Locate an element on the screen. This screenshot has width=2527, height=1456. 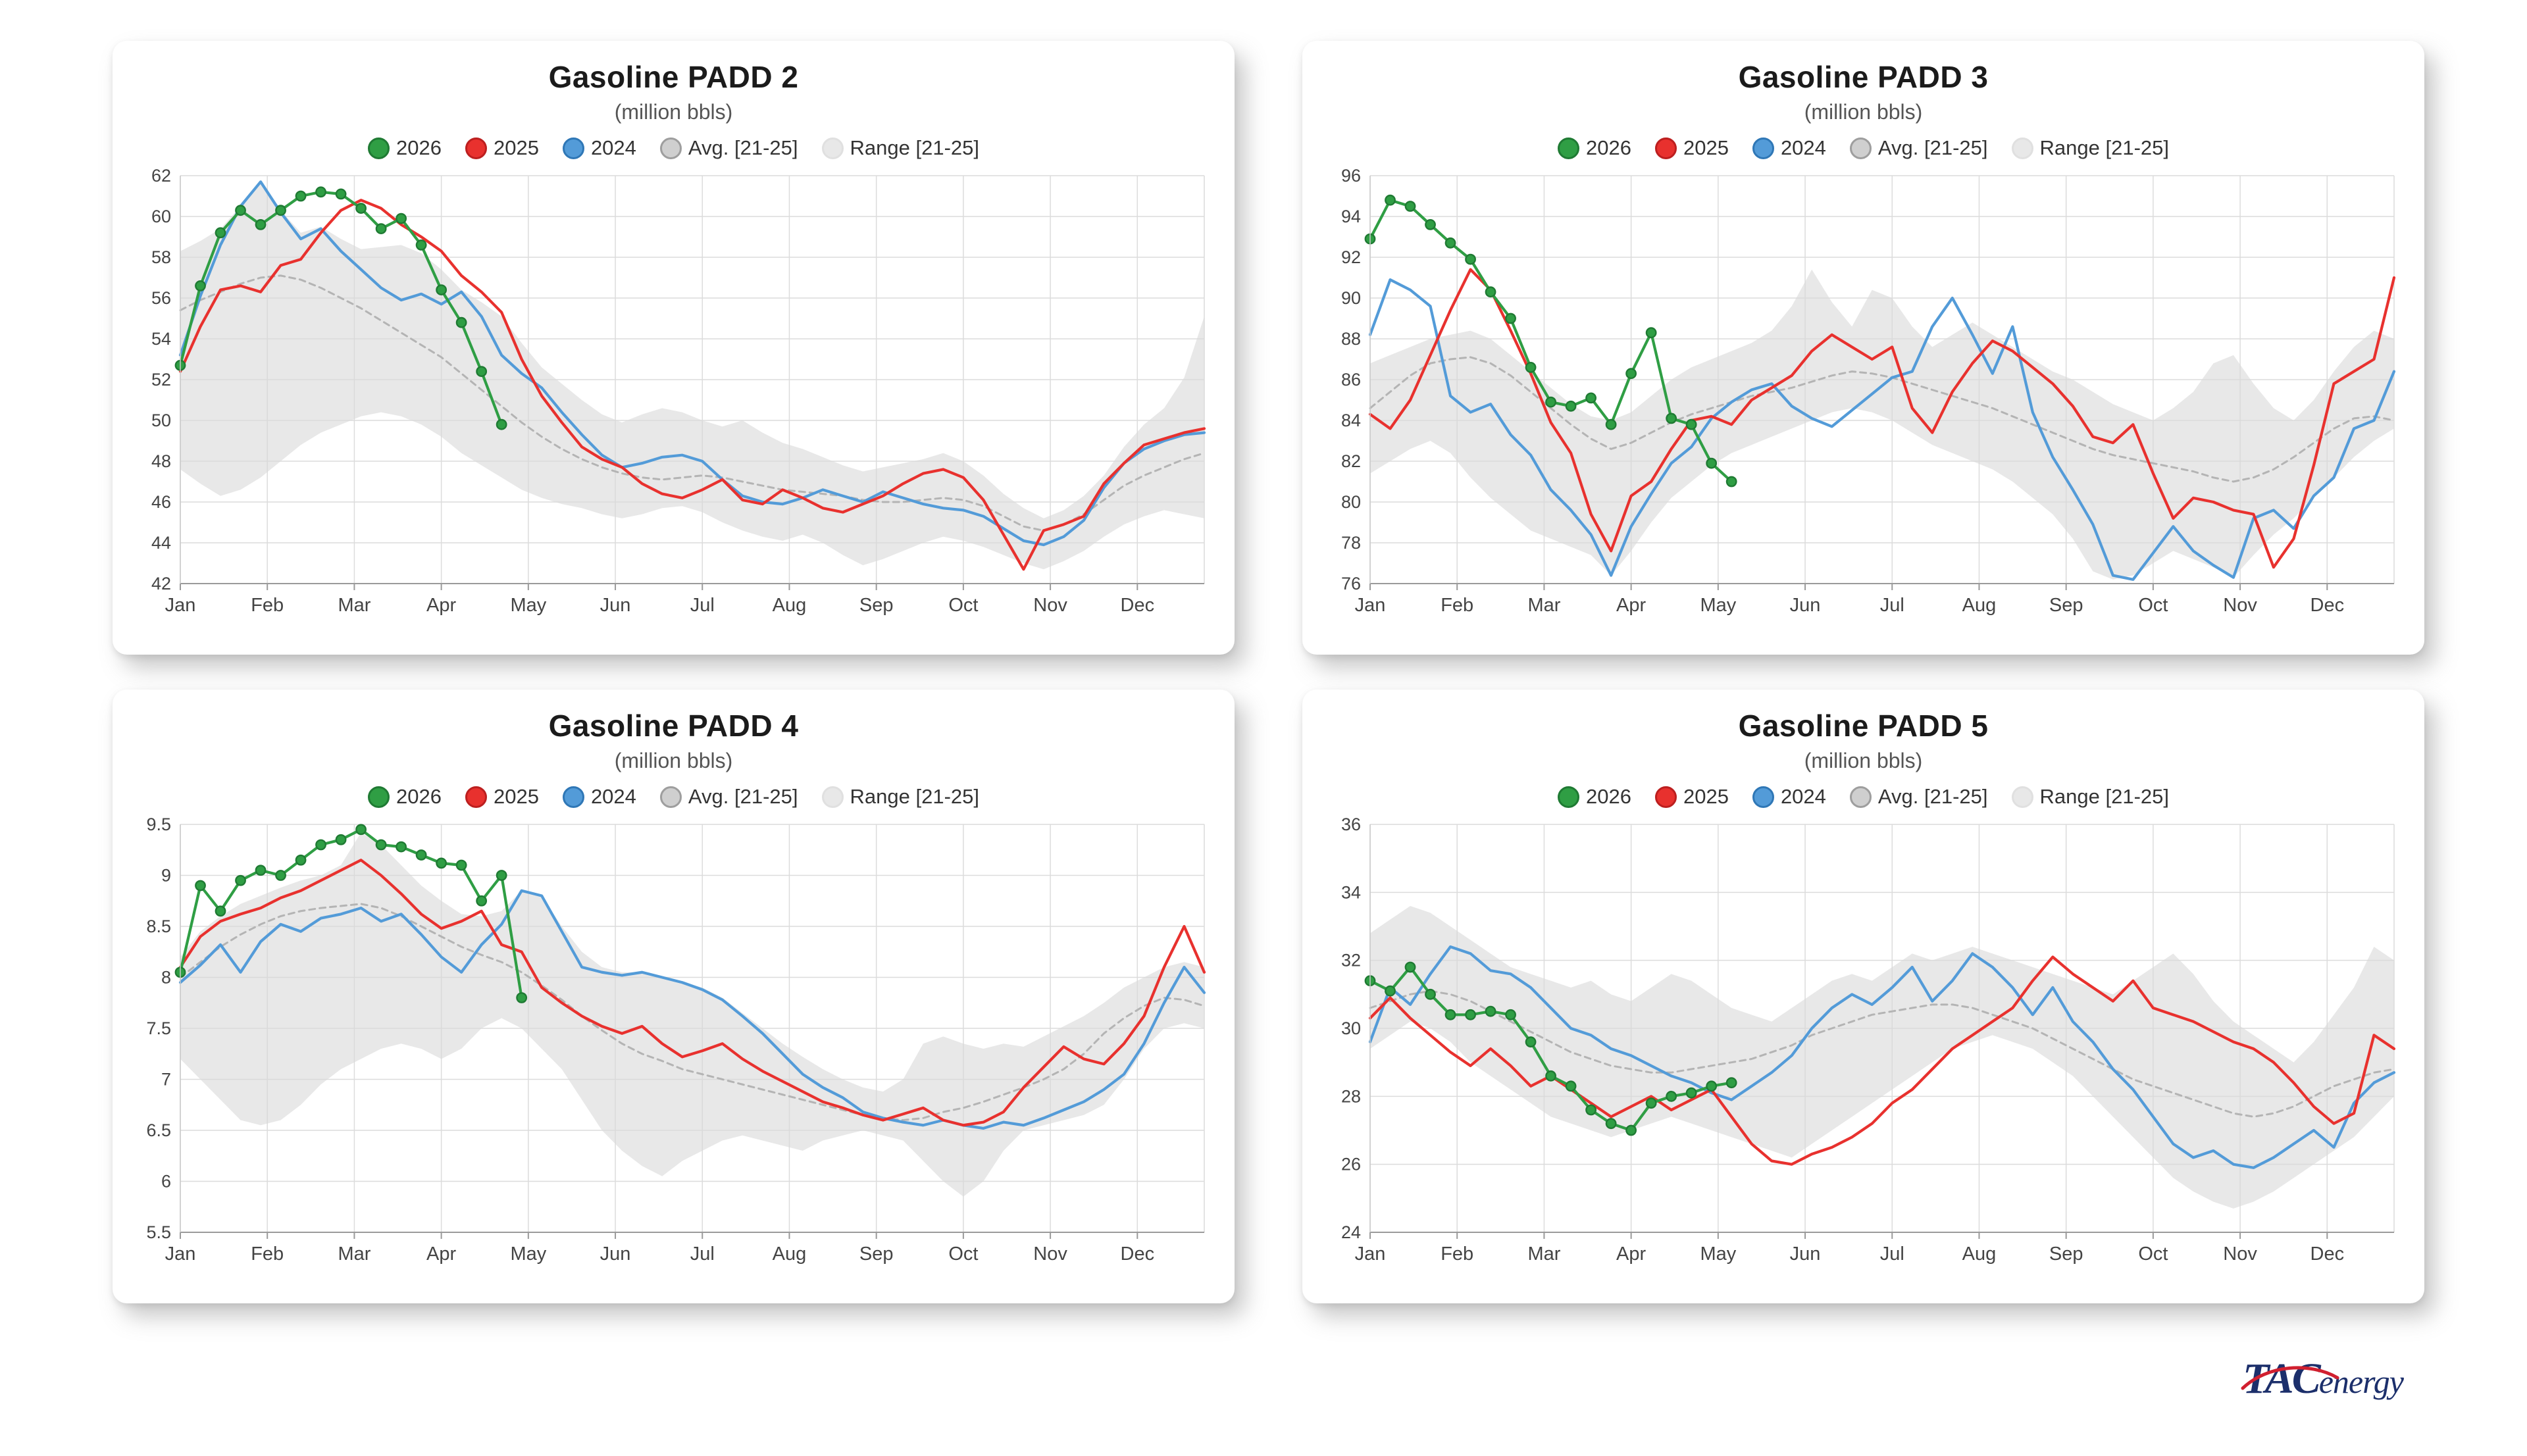
legend-label: 2025 is located at coordinates (516, 147).